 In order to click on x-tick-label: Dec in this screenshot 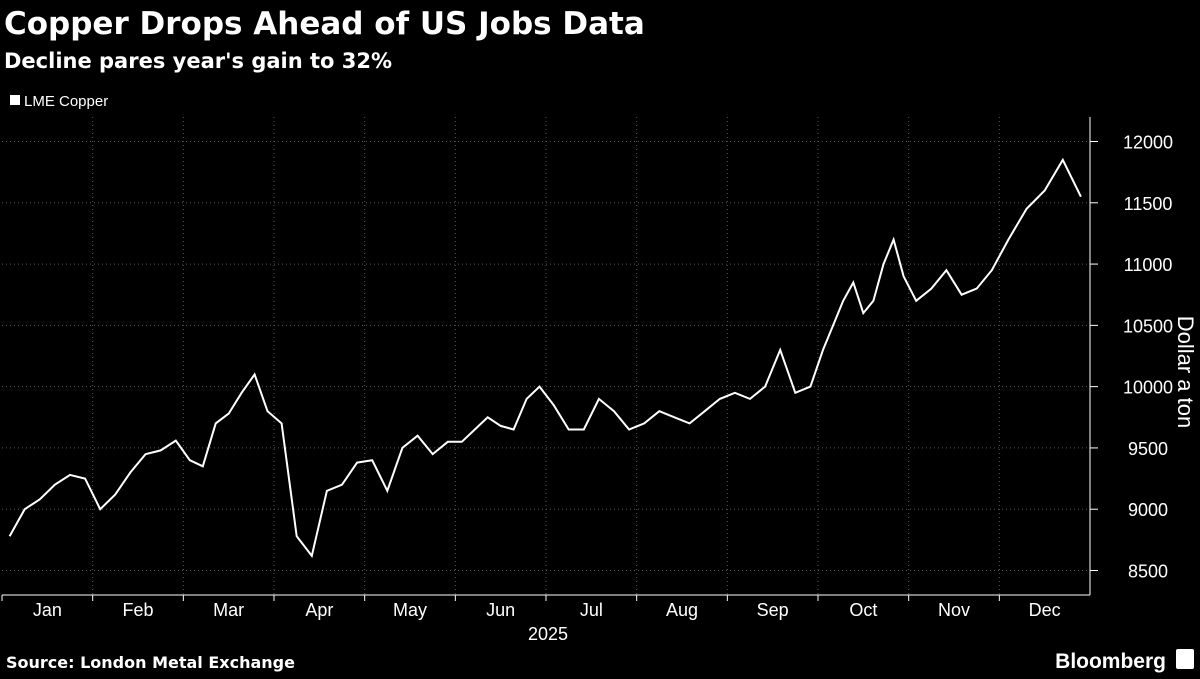, I will do `click(1045, 610)`.